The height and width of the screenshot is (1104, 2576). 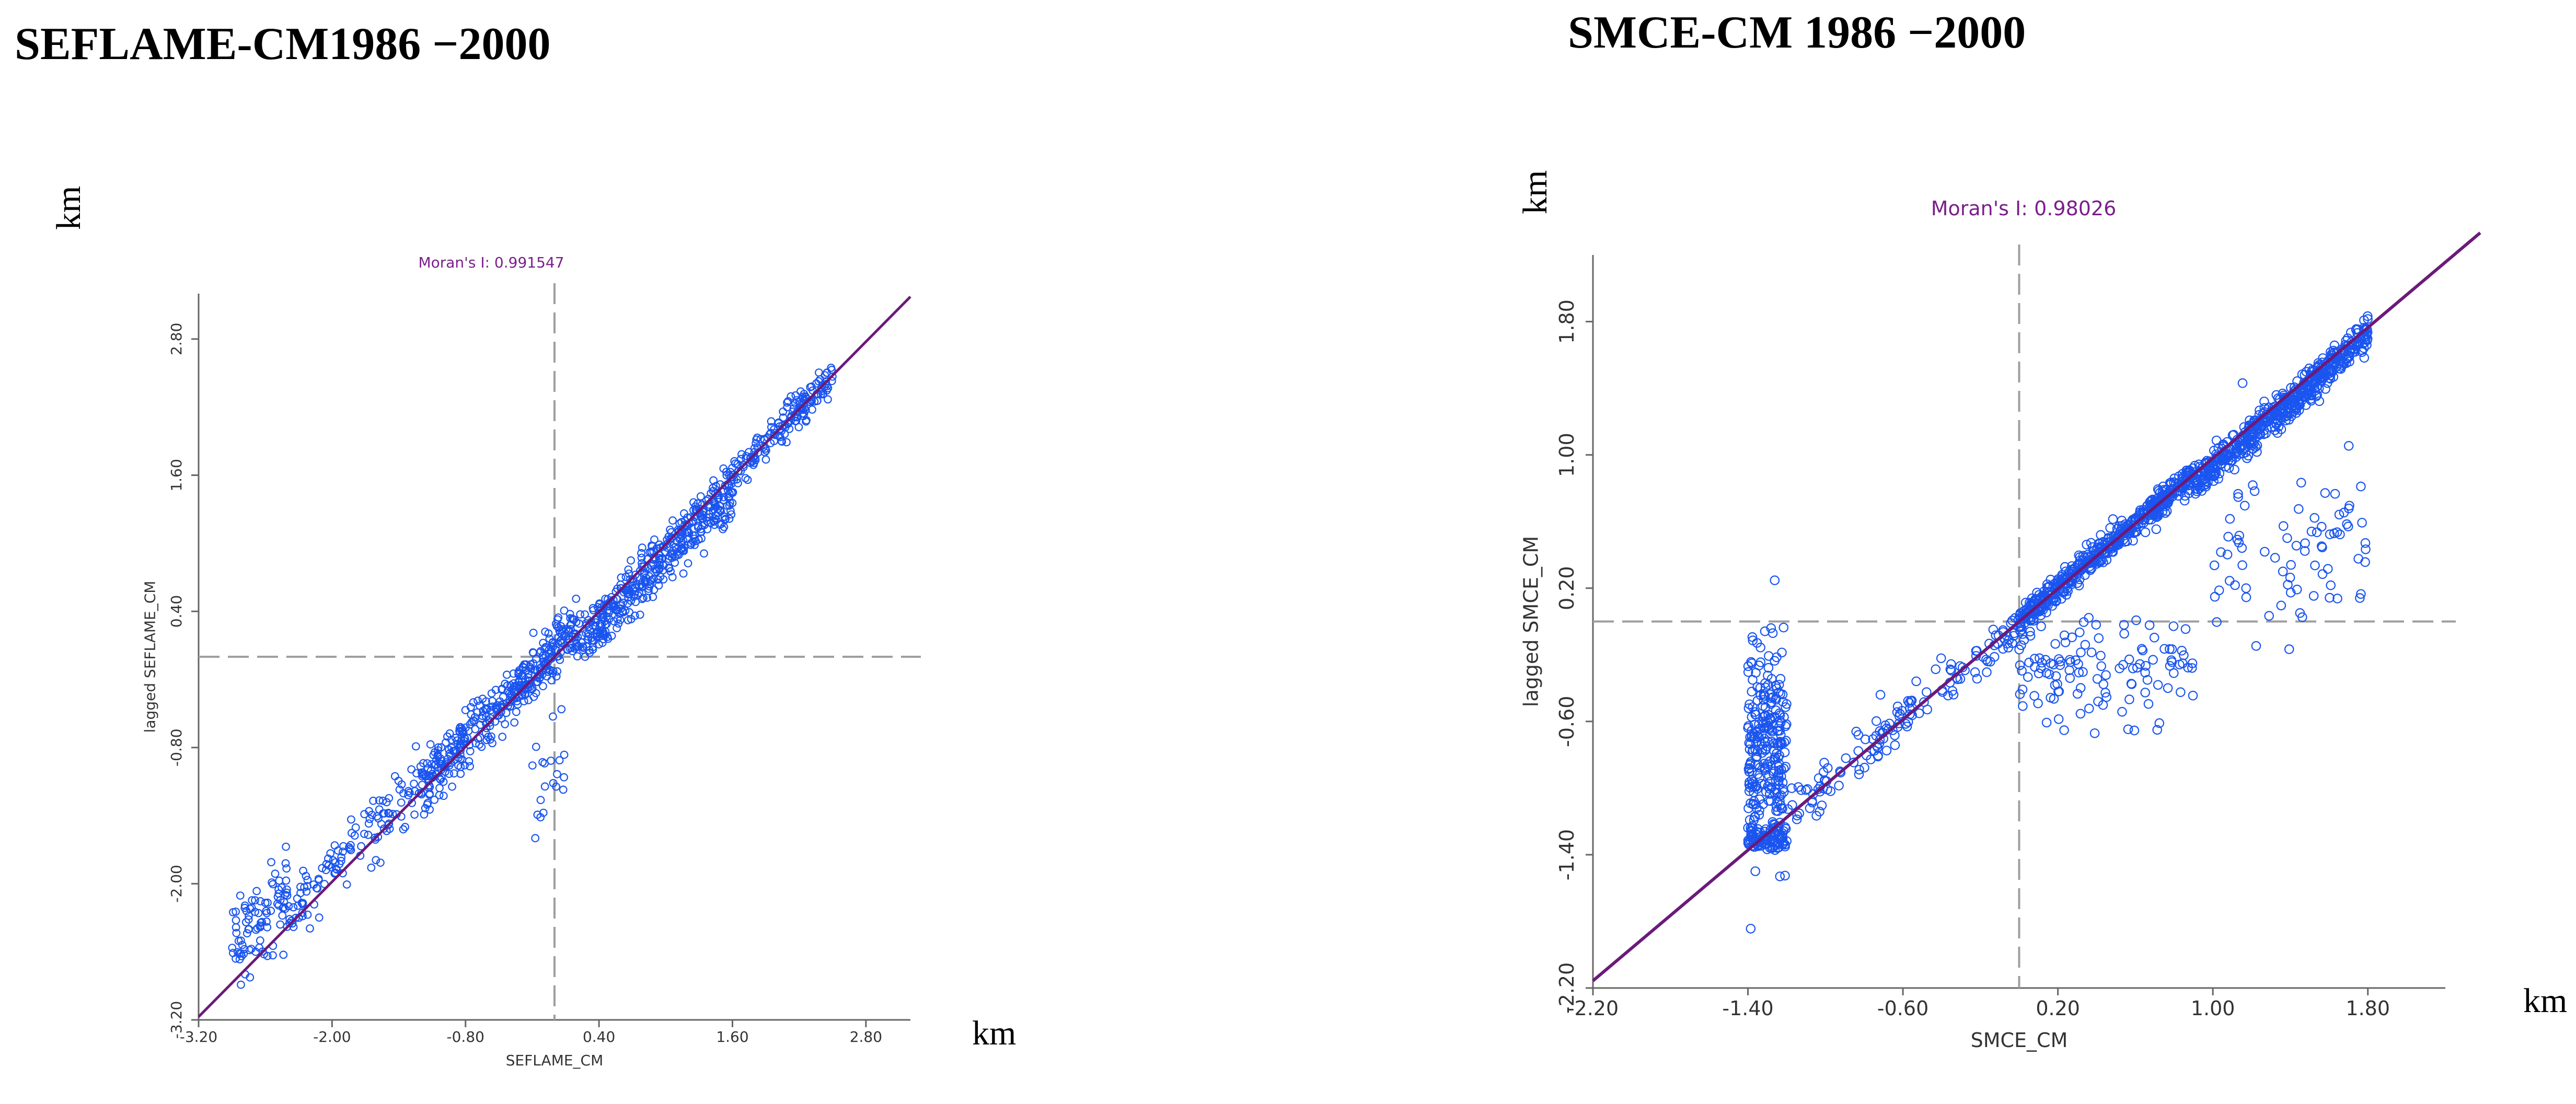 I want to click on c1-x-tick-label: -0.60, so click(x=1903, y=1009).